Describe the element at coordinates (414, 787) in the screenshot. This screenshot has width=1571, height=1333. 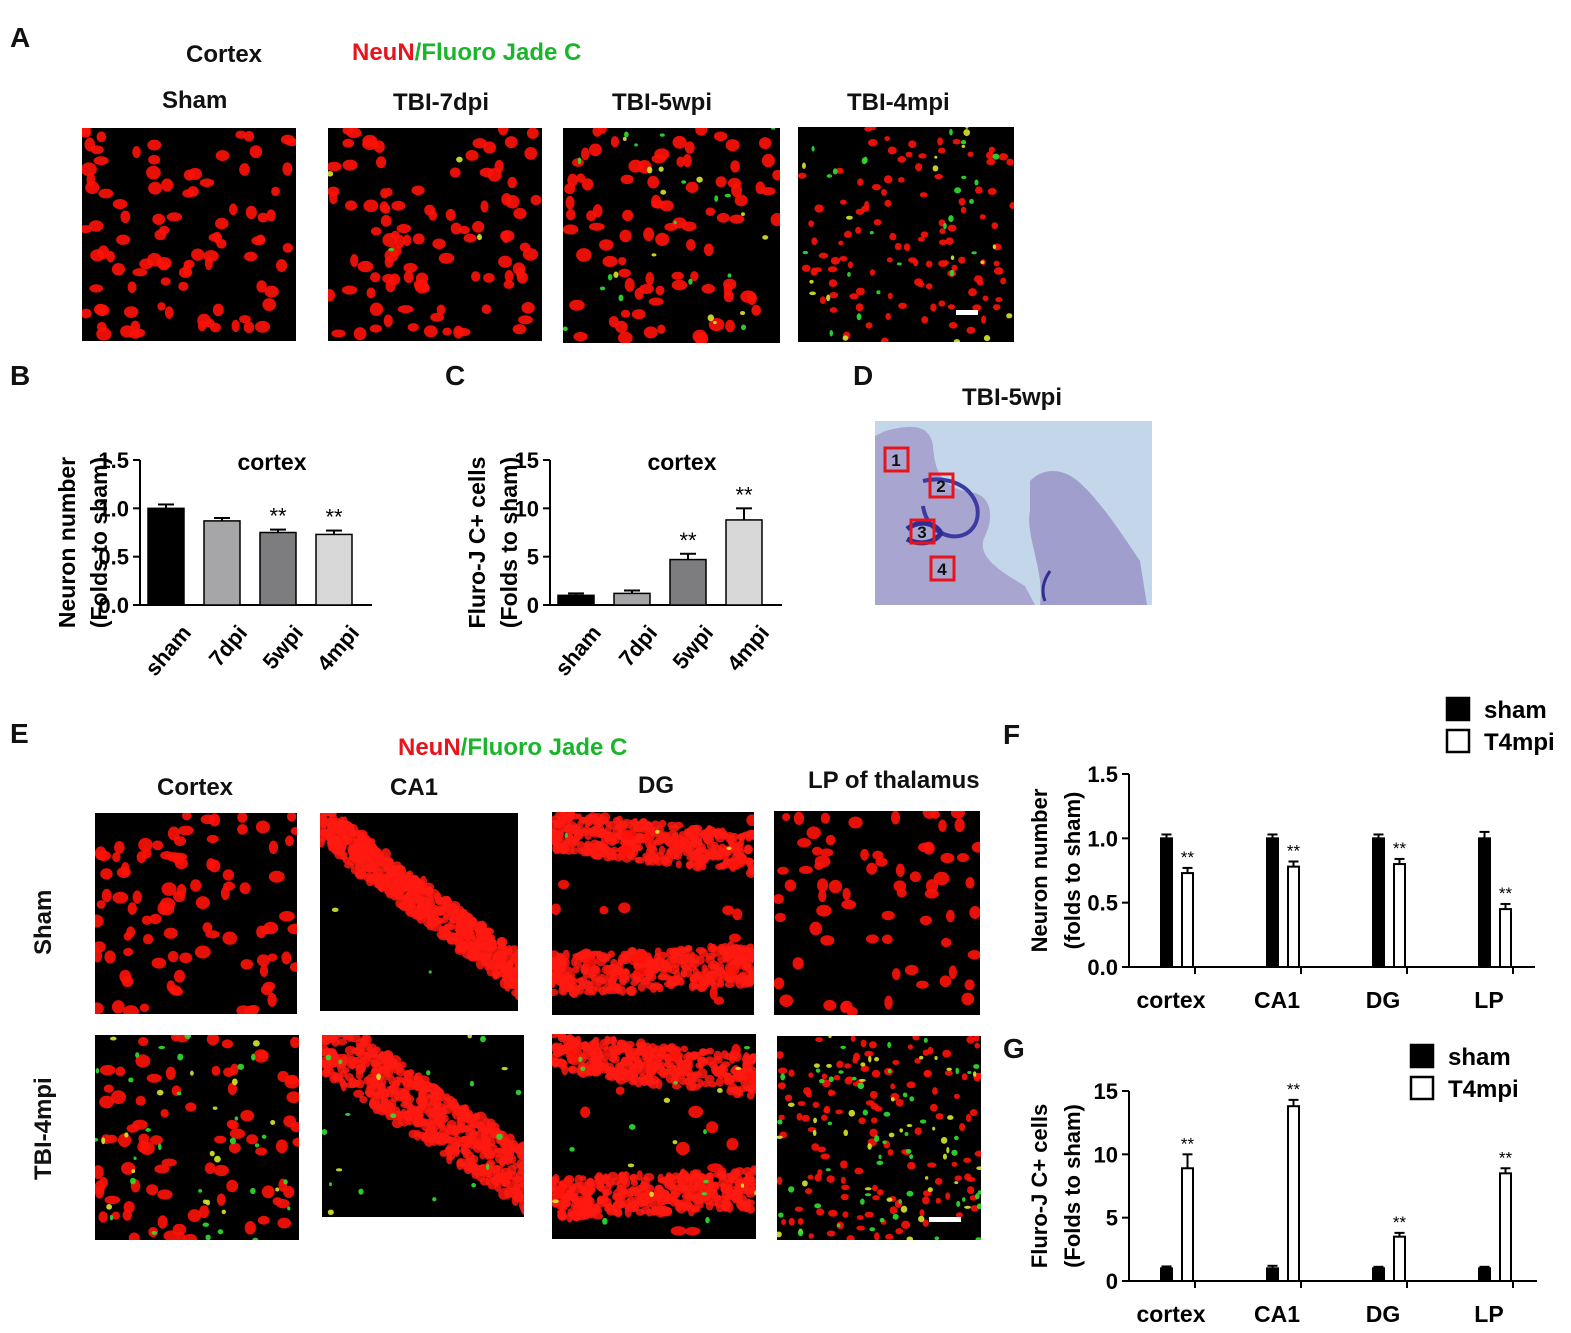
I see `panel-e-col-ca1: CA1` at that location.